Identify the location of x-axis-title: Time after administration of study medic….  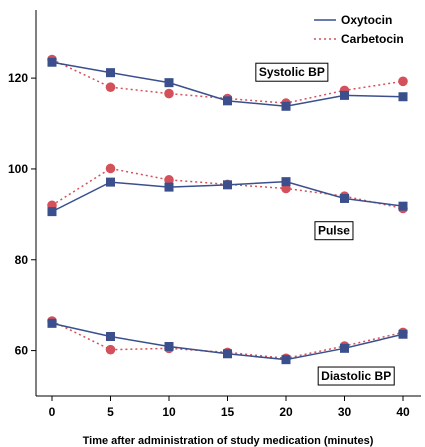
(228, 441).